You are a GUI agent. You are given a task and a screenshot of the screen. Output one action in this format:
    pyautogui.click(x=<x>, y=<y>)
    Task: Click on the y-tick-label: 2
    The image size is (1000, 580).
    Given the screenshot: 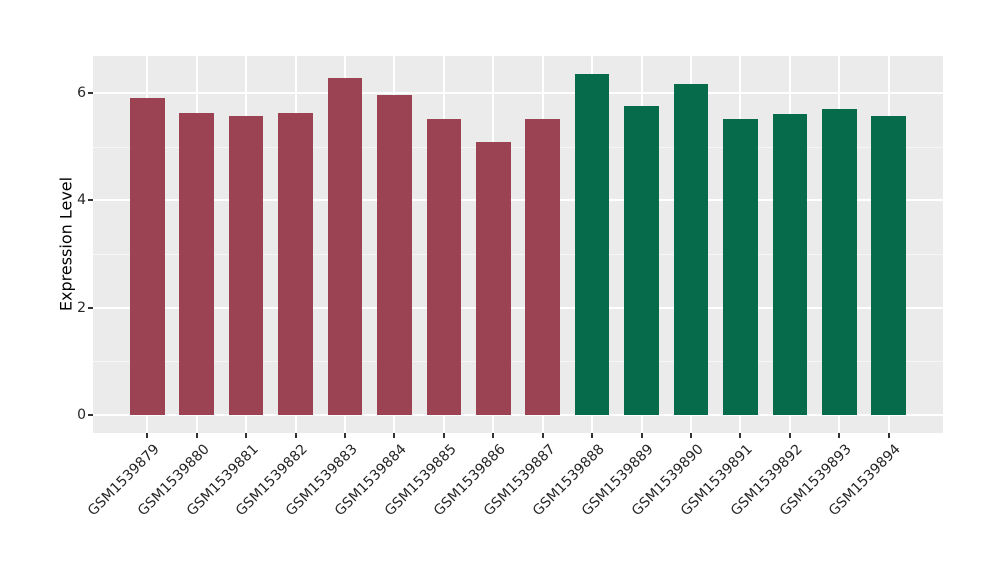 What is the action you would take?
    pyautogui.click(x=81, y=307)
    